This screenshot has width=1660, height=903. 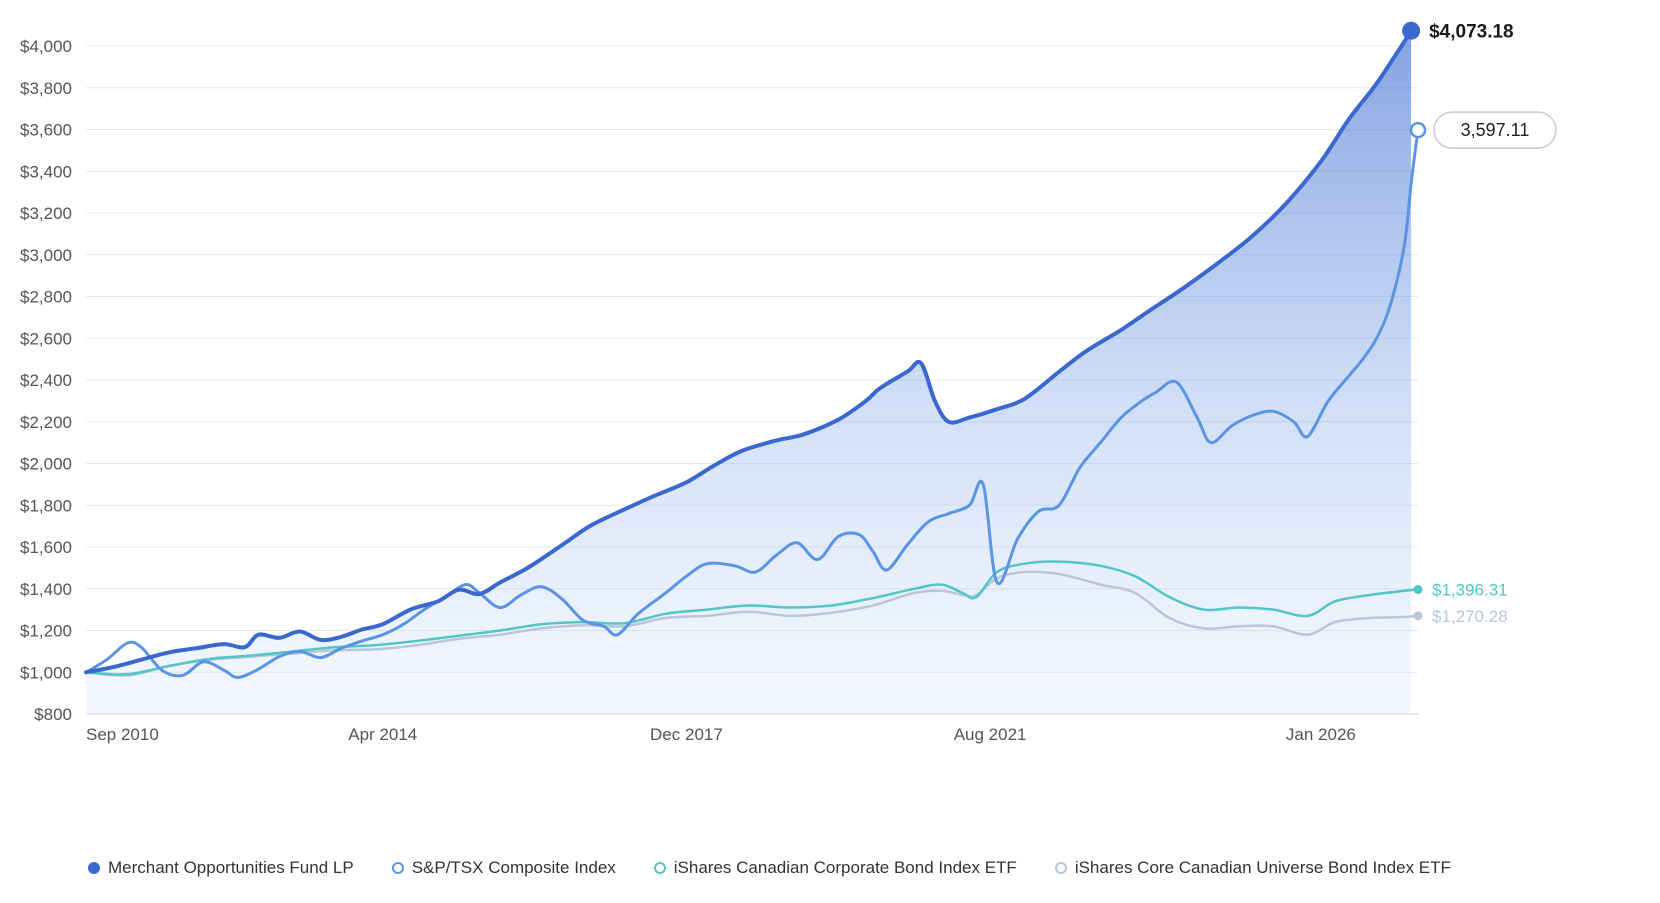 What do you see at coordinates (513, 867) in the screenshot?
I see `legend-label-tsx: S&P/TSX Composite Index` at bounding box center [513, 867].